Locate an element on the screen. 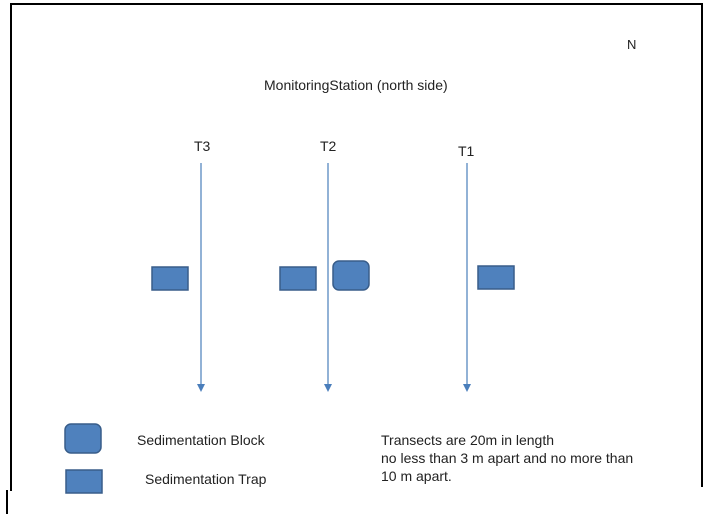 Image resolution: width=706 pixels, height=514 pixels. frame-bottom-tick is located at coordinates (7, 502).